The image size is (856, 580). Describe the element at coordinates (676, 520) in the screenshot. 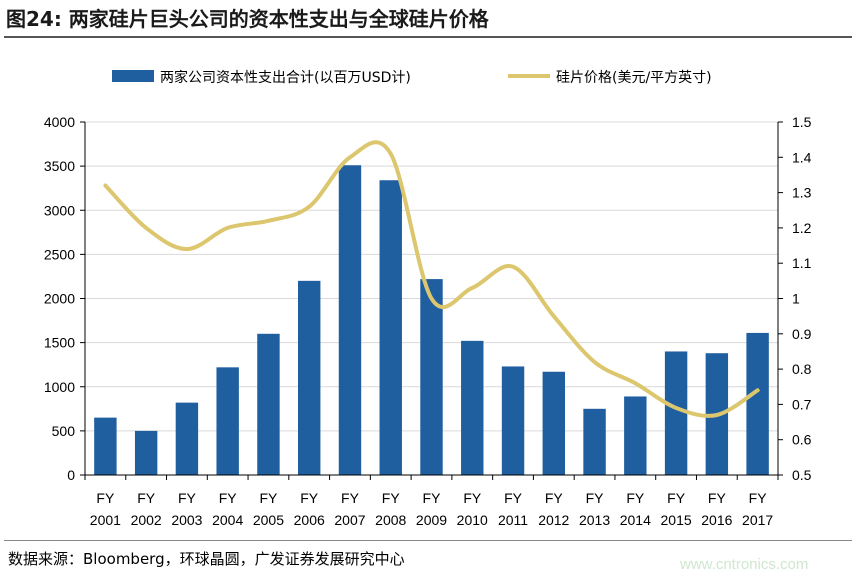

I see `x-tick-label-bottom: 2015` at that location.